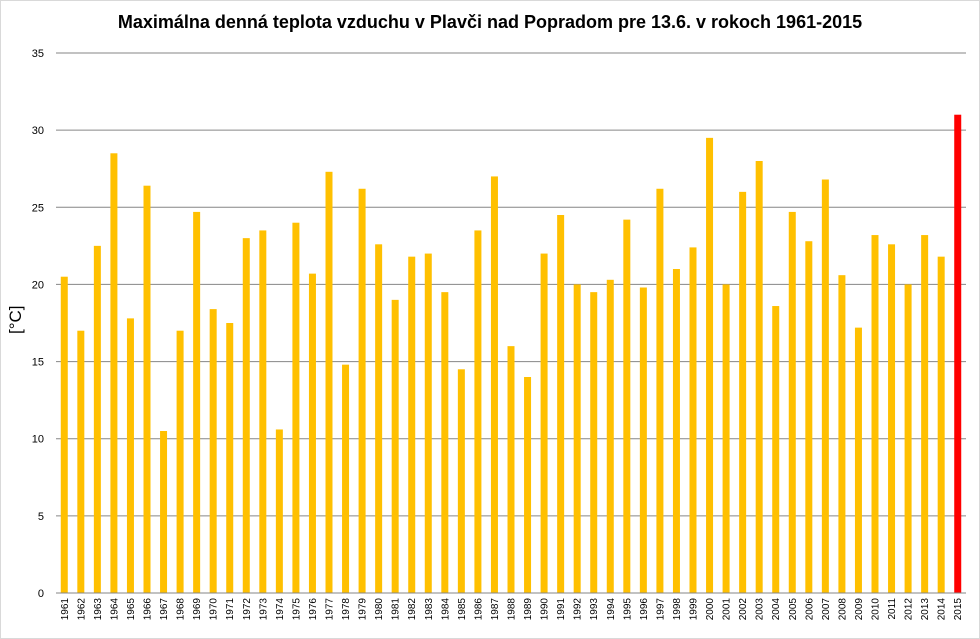 The width and height of the screenshot is (980, 639). I want to click on x-tick-label: 1983, so click(429, 609).